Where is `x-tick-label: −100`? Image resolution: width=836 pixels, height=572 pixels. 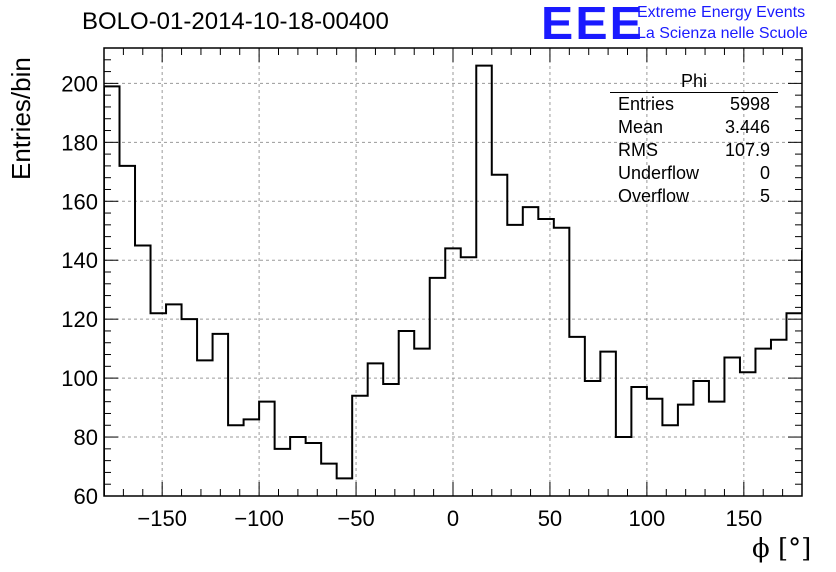 x-tick-label: −100 is located at coordinates (259, 518).